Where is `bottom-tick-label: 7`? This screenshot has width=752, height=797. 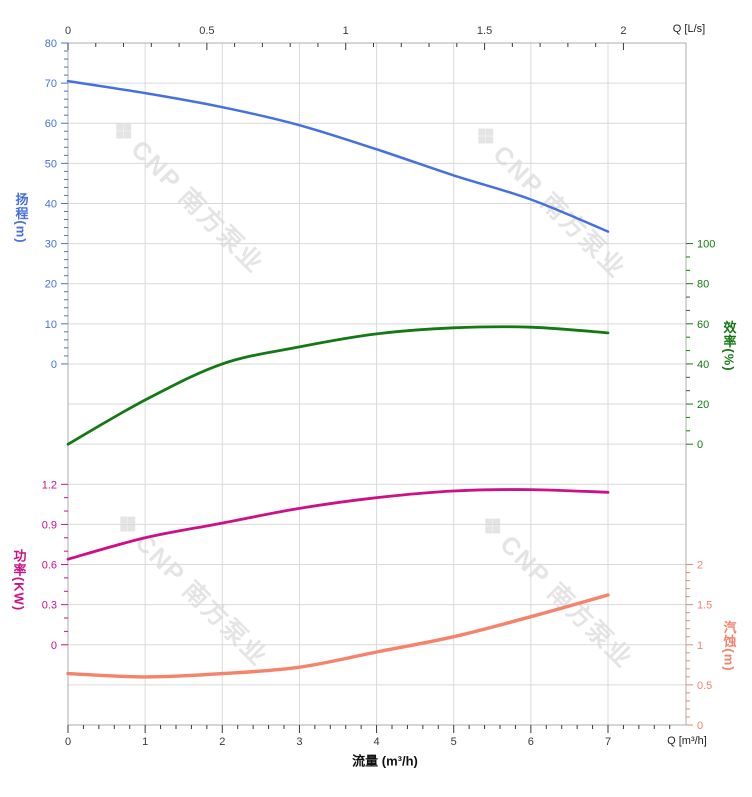
bottom-tick-label: 7 is located at coordinates (608, 742).